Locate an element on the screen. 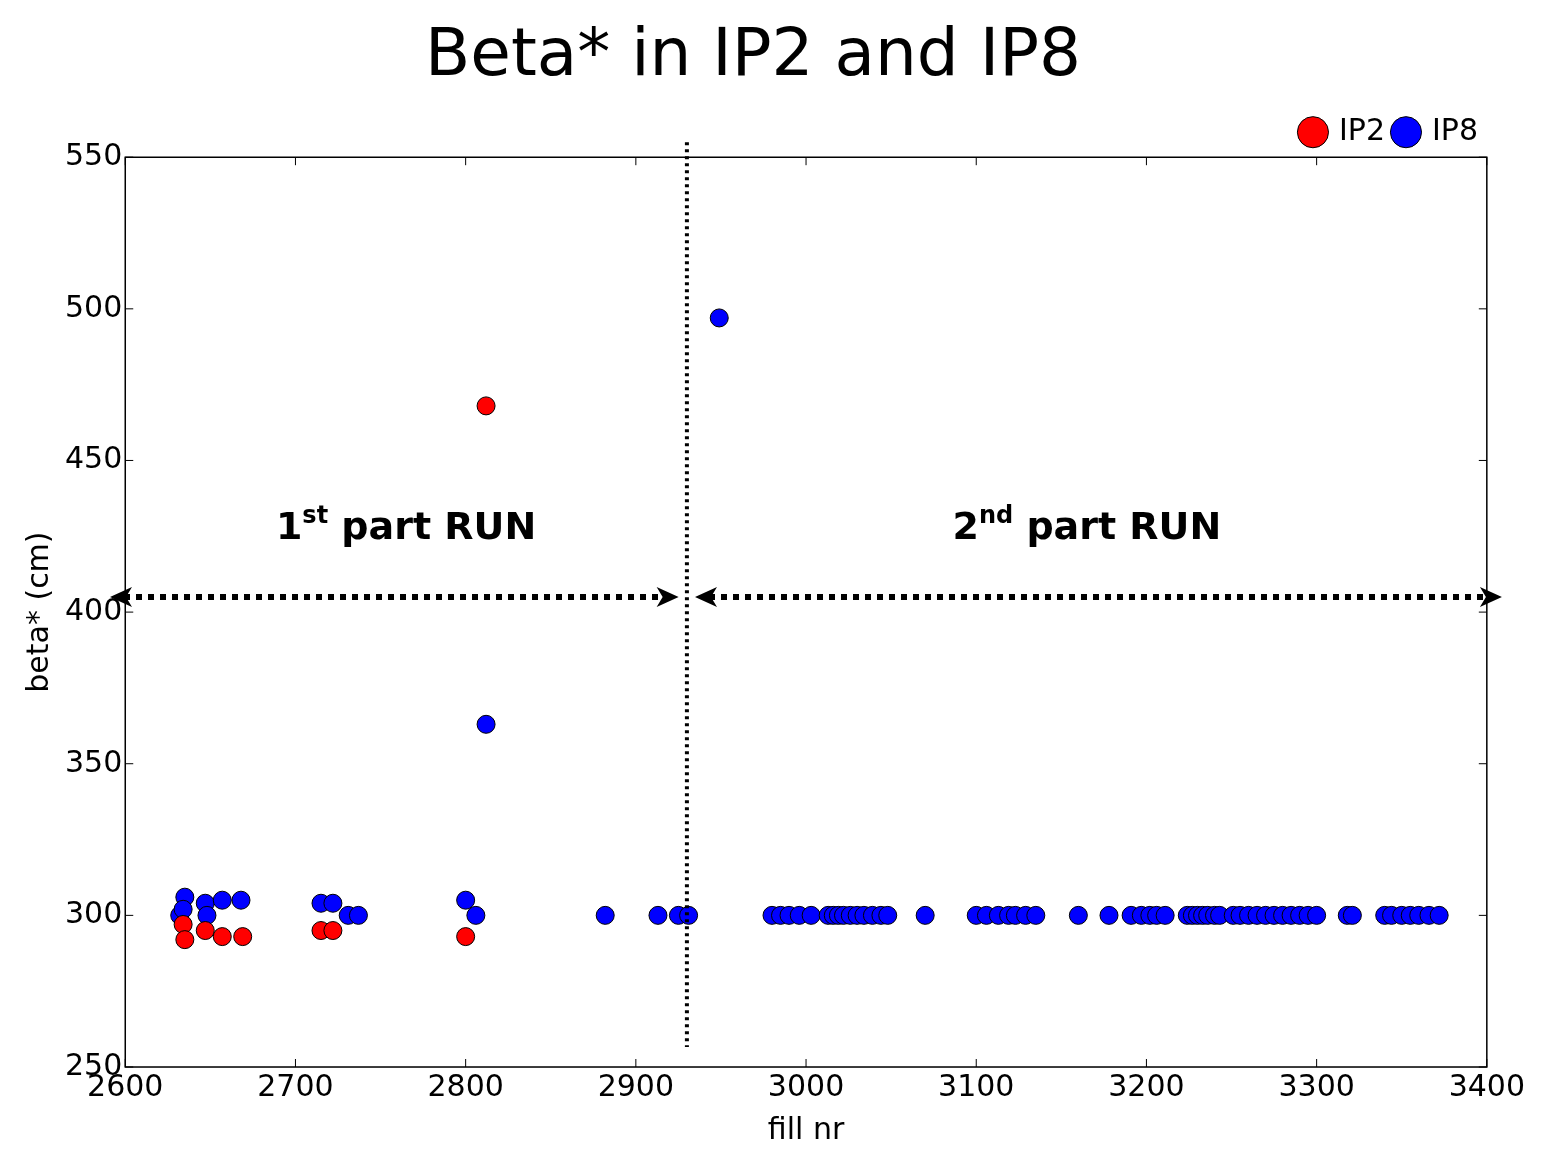 The image size is (1542, 1173). y-tick-label: 400 is located at coordinates (94, 609).